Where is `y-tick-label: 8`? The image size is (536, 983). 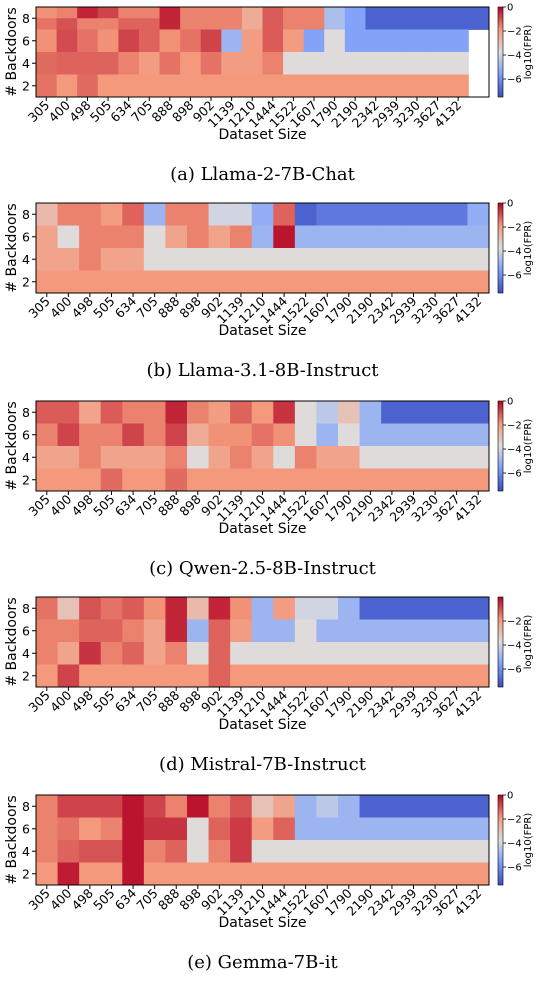 y-tick-label: 8 is located at coordinates (26, 806).